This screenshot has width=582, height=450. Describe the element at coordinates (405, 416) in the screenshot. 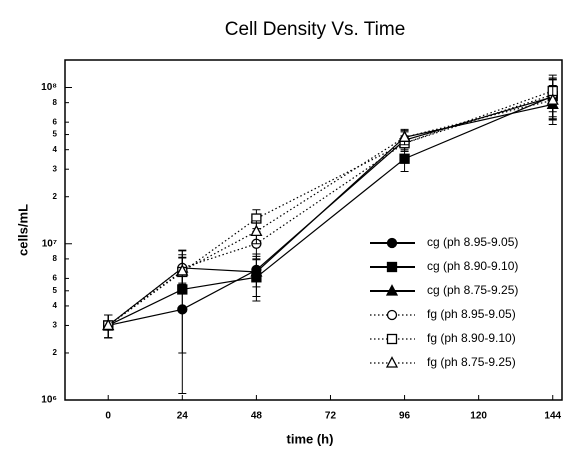

I see `x-tick-label: 96` at that location.